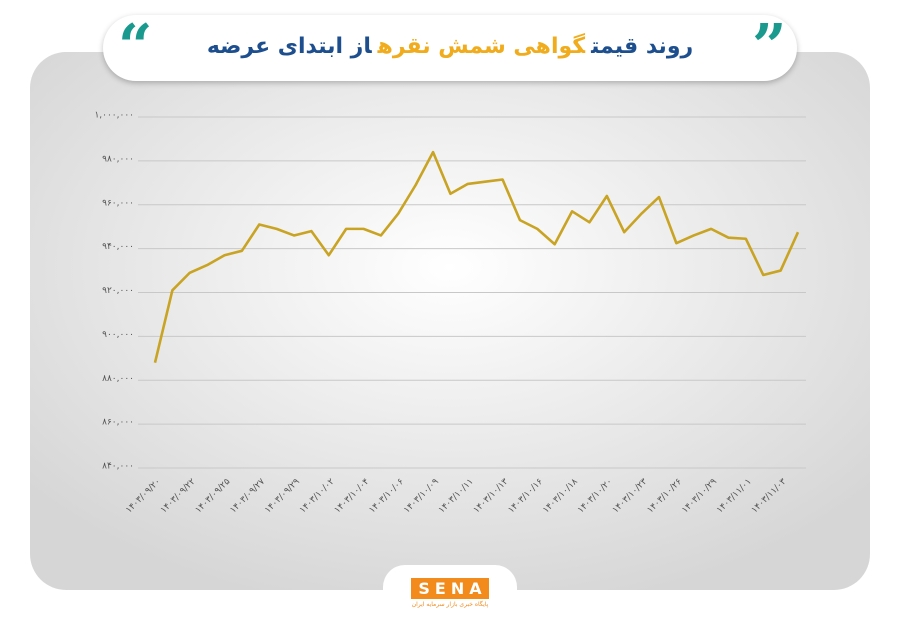 Image resolution: width=900 pixels, height=635 pixels. I want to click on y-tick-label: ۸۸۰,۰۰۰, so click(118, 379).